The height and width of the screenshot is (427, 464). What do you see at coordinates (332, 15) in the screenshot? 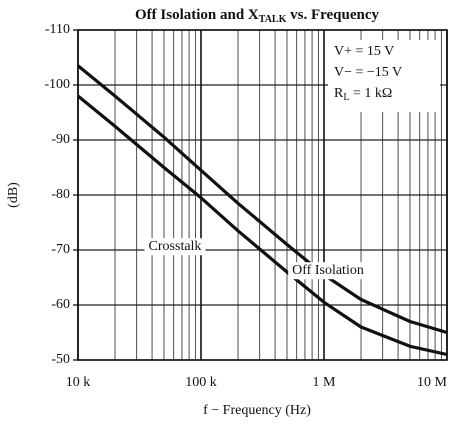
I see `title-rest: vs. Frequency` at bounding box center [332, 15].